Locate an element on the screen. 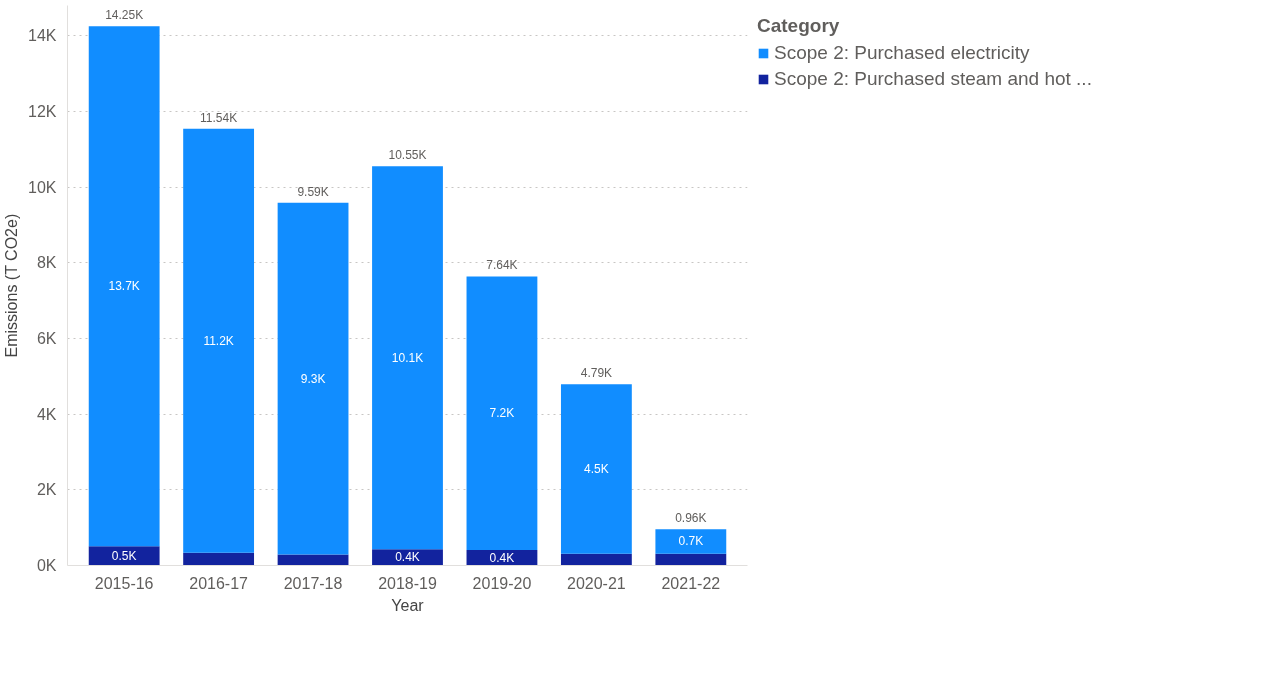  x-tick-label: 2018-19 is located at coordinates (407, 583).